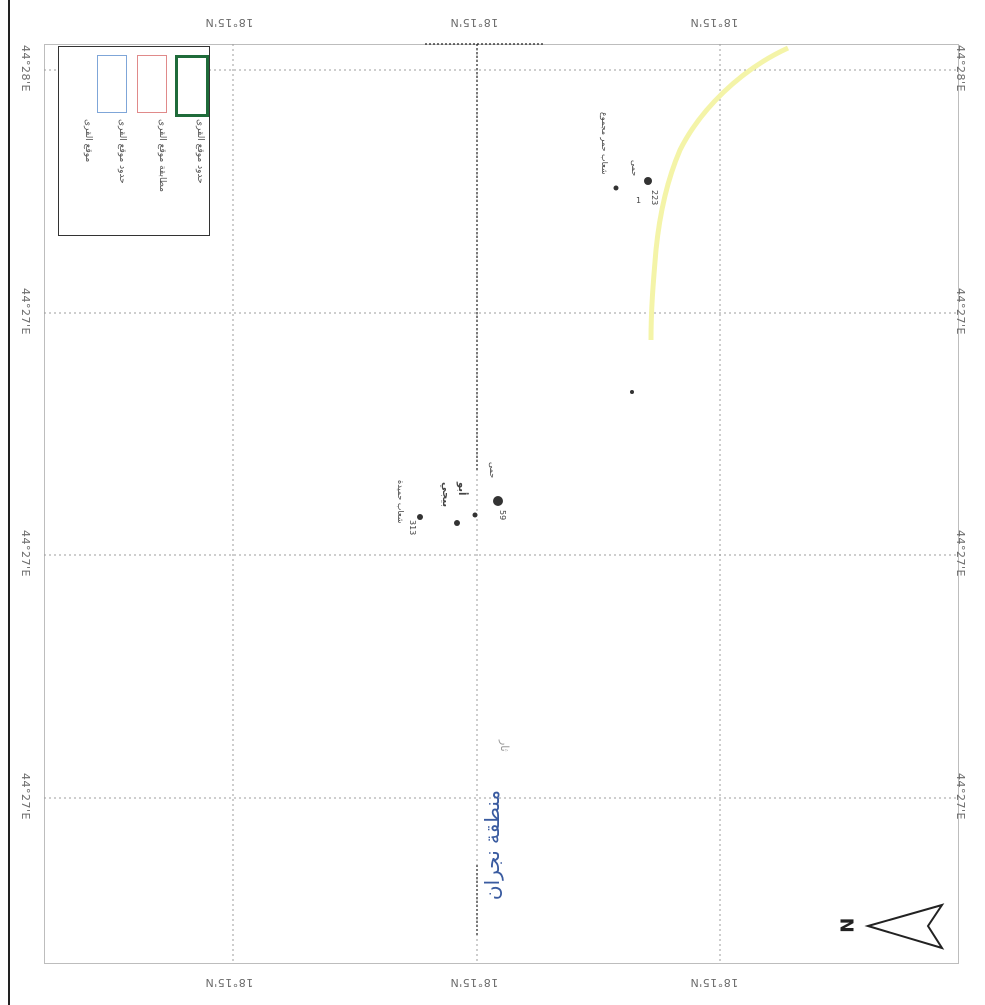 This screenshot has width=985, height=1005. Describe the element at coordinates (412, 528) in the screenshot. I see `place-code-1: 313` at that location.